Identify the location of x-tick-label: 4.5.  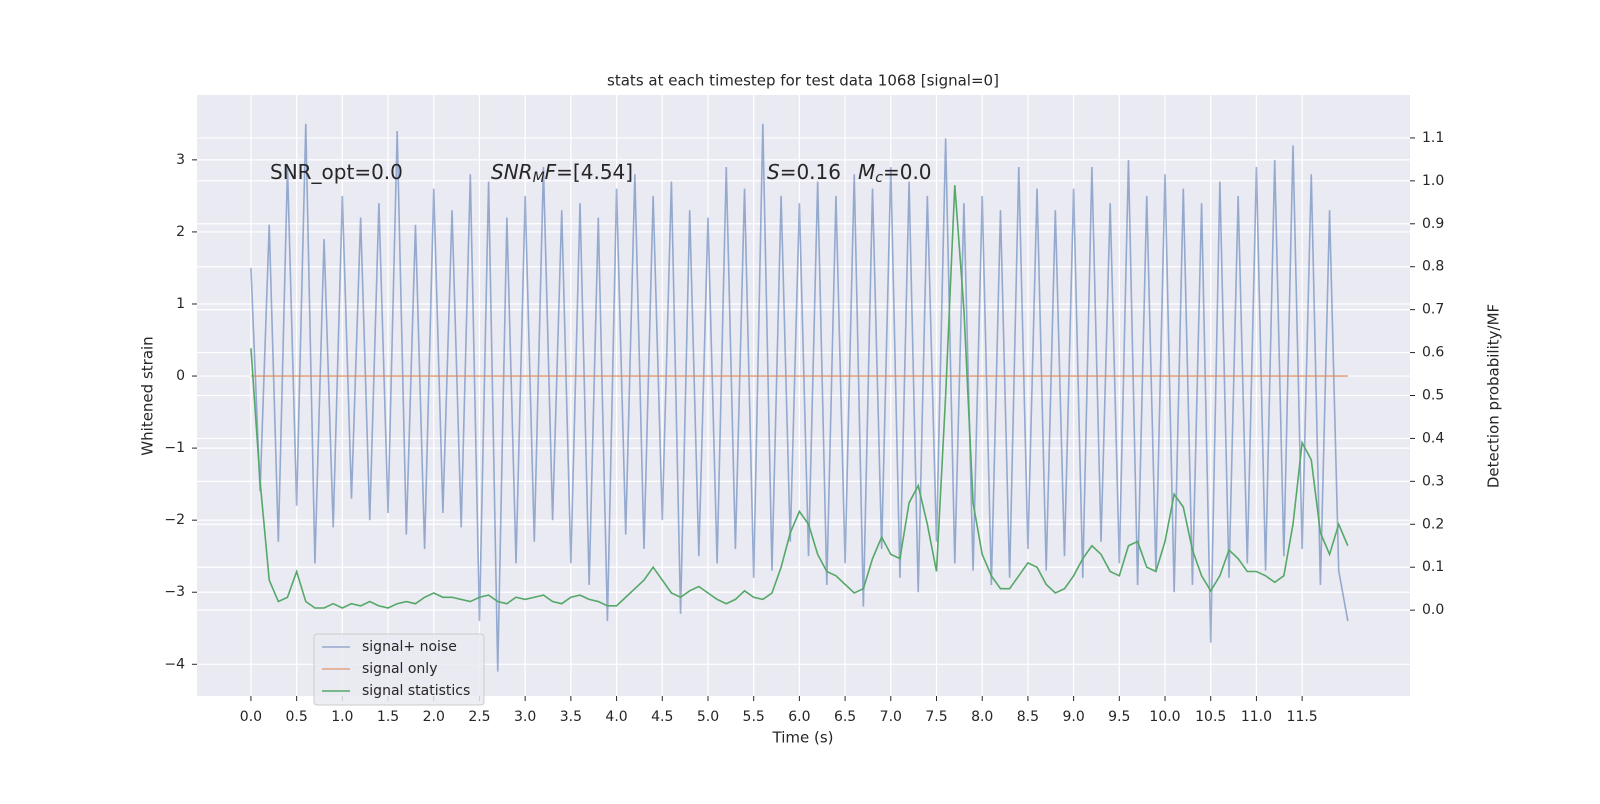
(662, 717).